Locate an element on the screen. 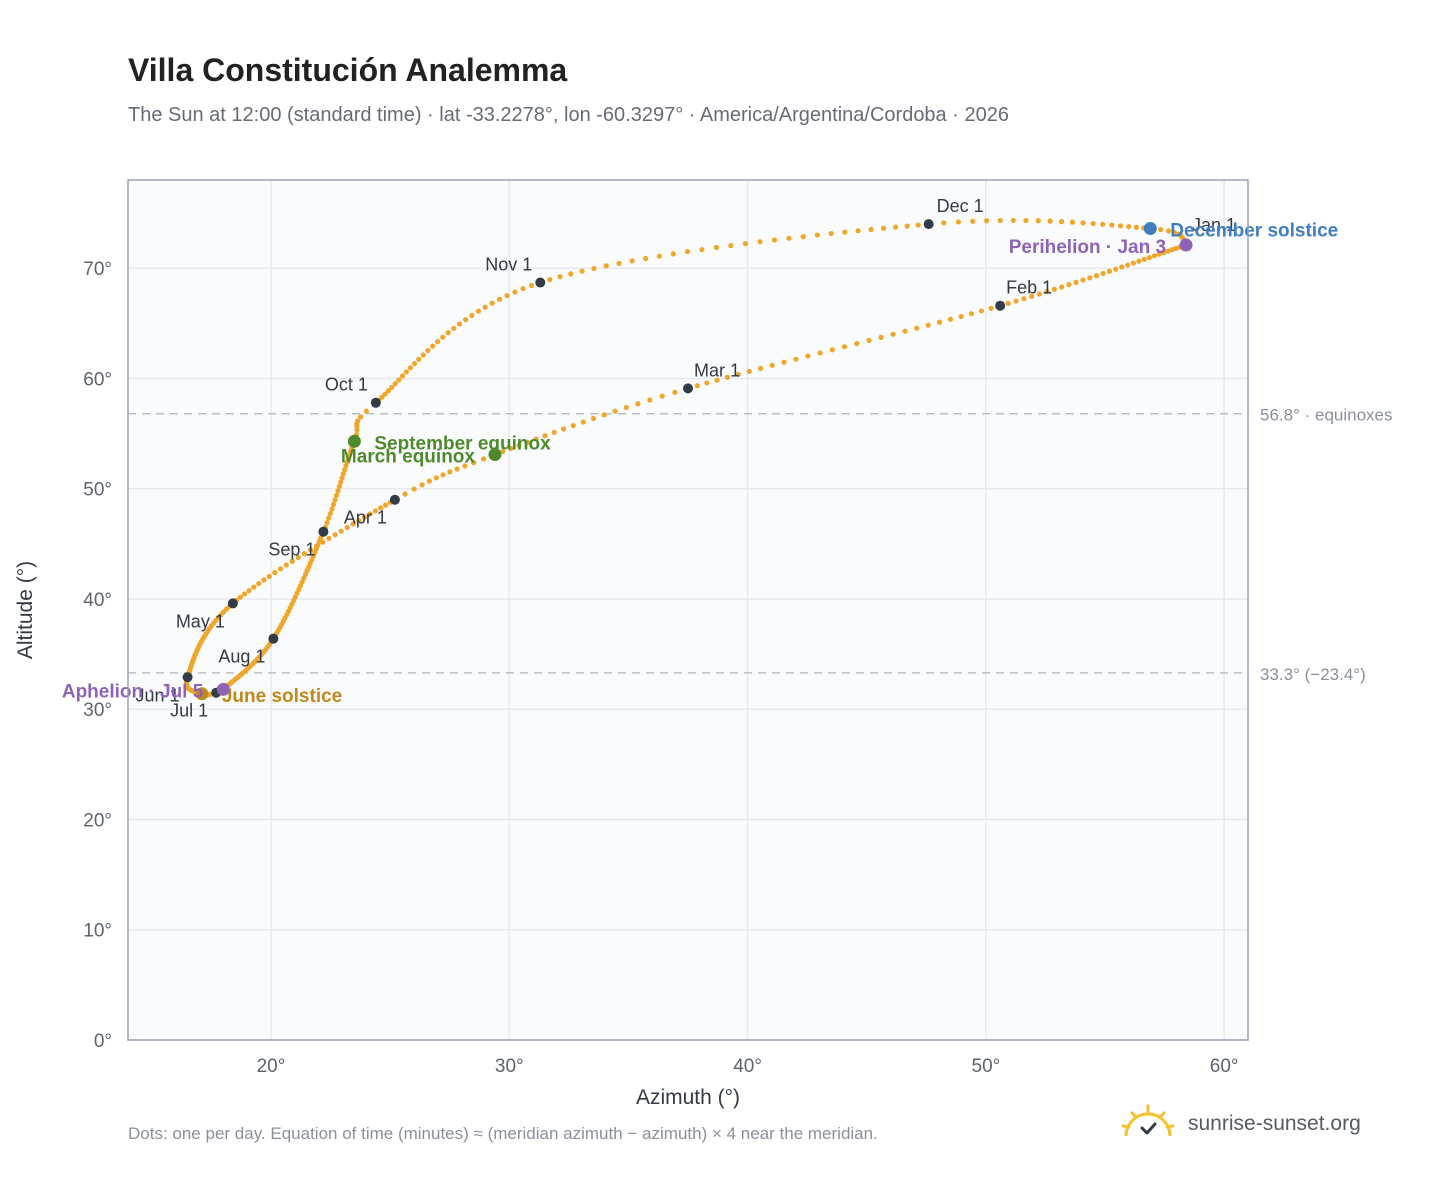 The width and height of the screenshot is (1448, 1188). brand-text: sunrise-sunset.org is located at coordinates (1274, 1123).